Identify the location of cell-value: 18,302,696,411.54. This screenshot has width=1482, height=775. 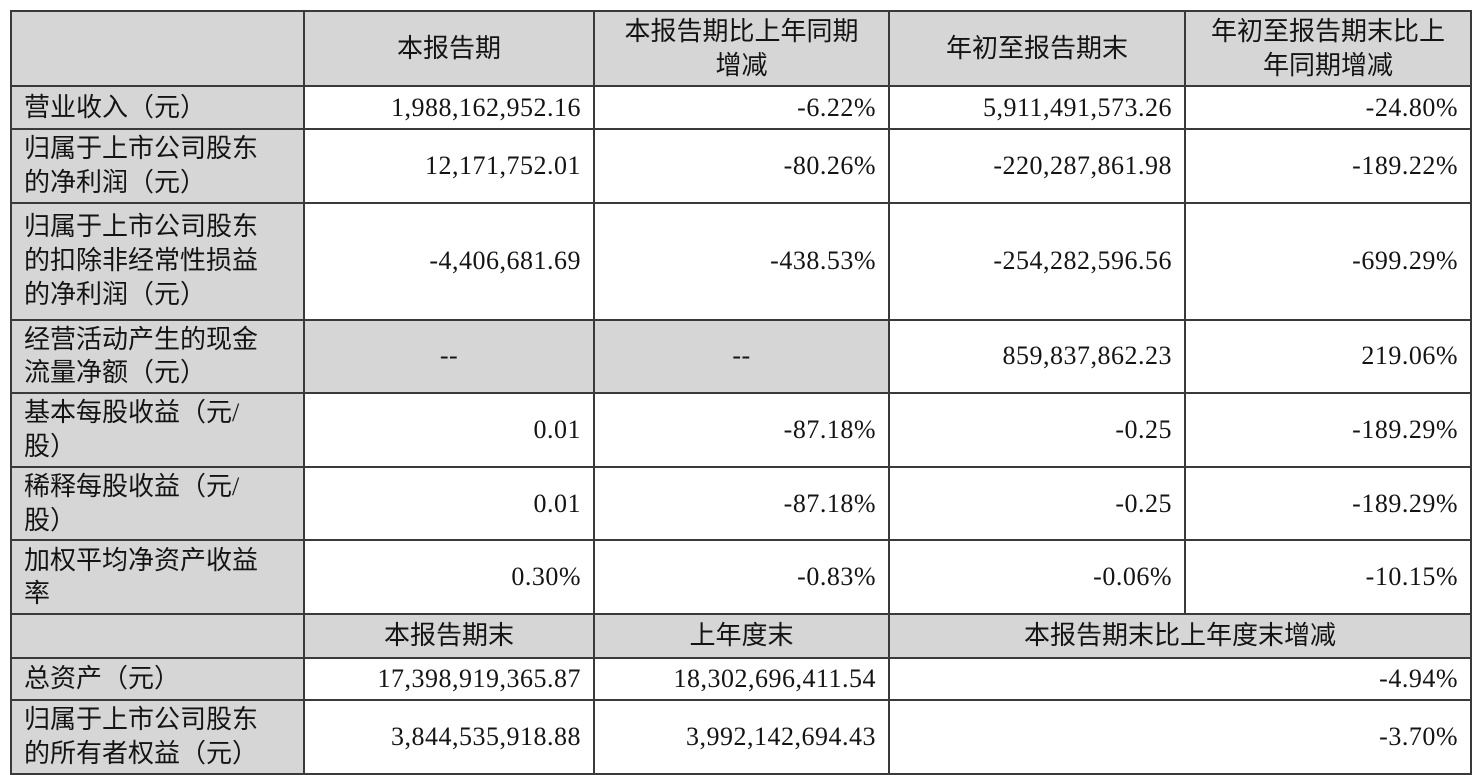
(741, 679).